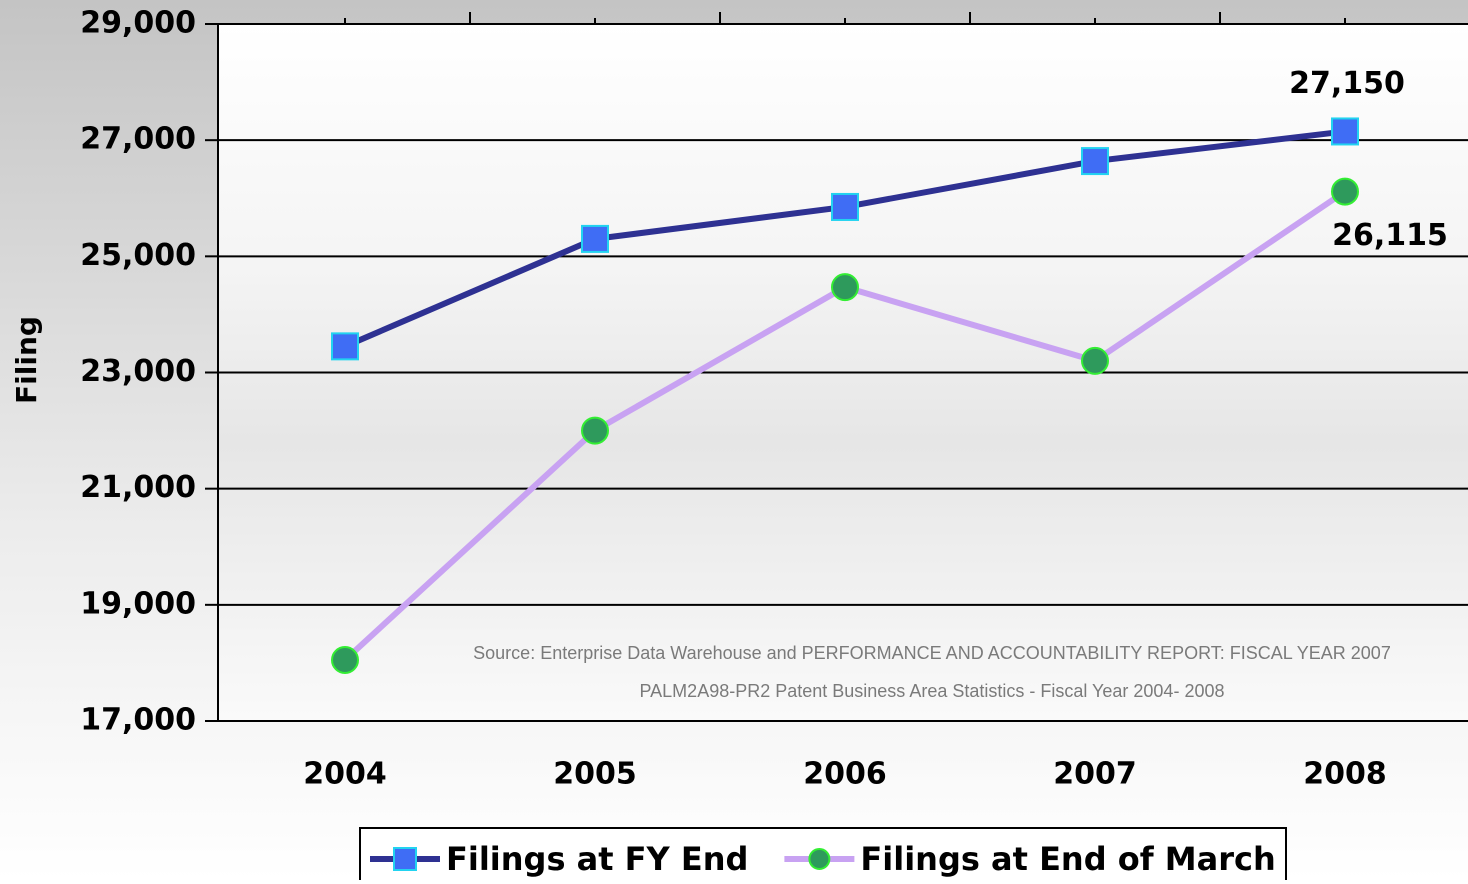 The image size is (1468, 884). What do you see at coordinates (595, 774) in the screenshot?
I see `x-tick-label: 2005` at bounding box center [595, 774].